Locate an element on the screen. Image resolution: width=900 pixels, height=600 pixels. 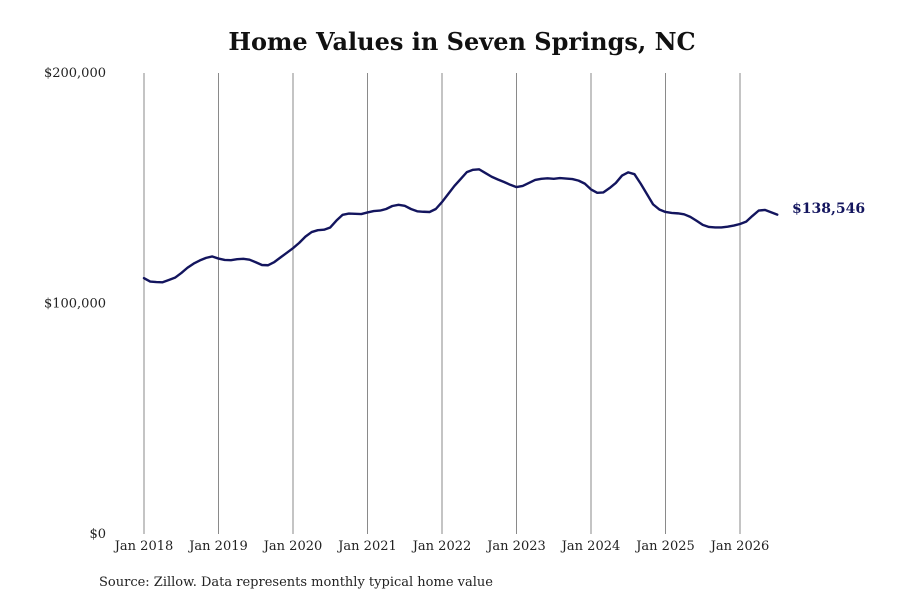
chart-title: Home Values in Seven Springs, NC is located at coordinates (461, 41).